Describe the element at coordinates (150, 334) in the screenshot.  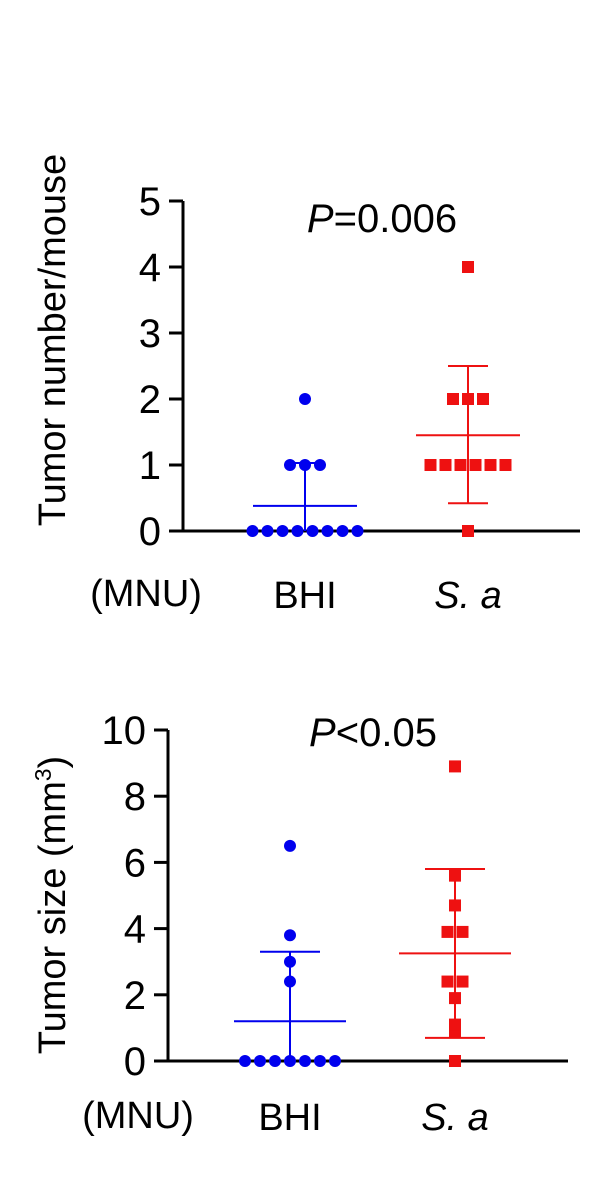
I see `y-tick-label: 3` at that location.